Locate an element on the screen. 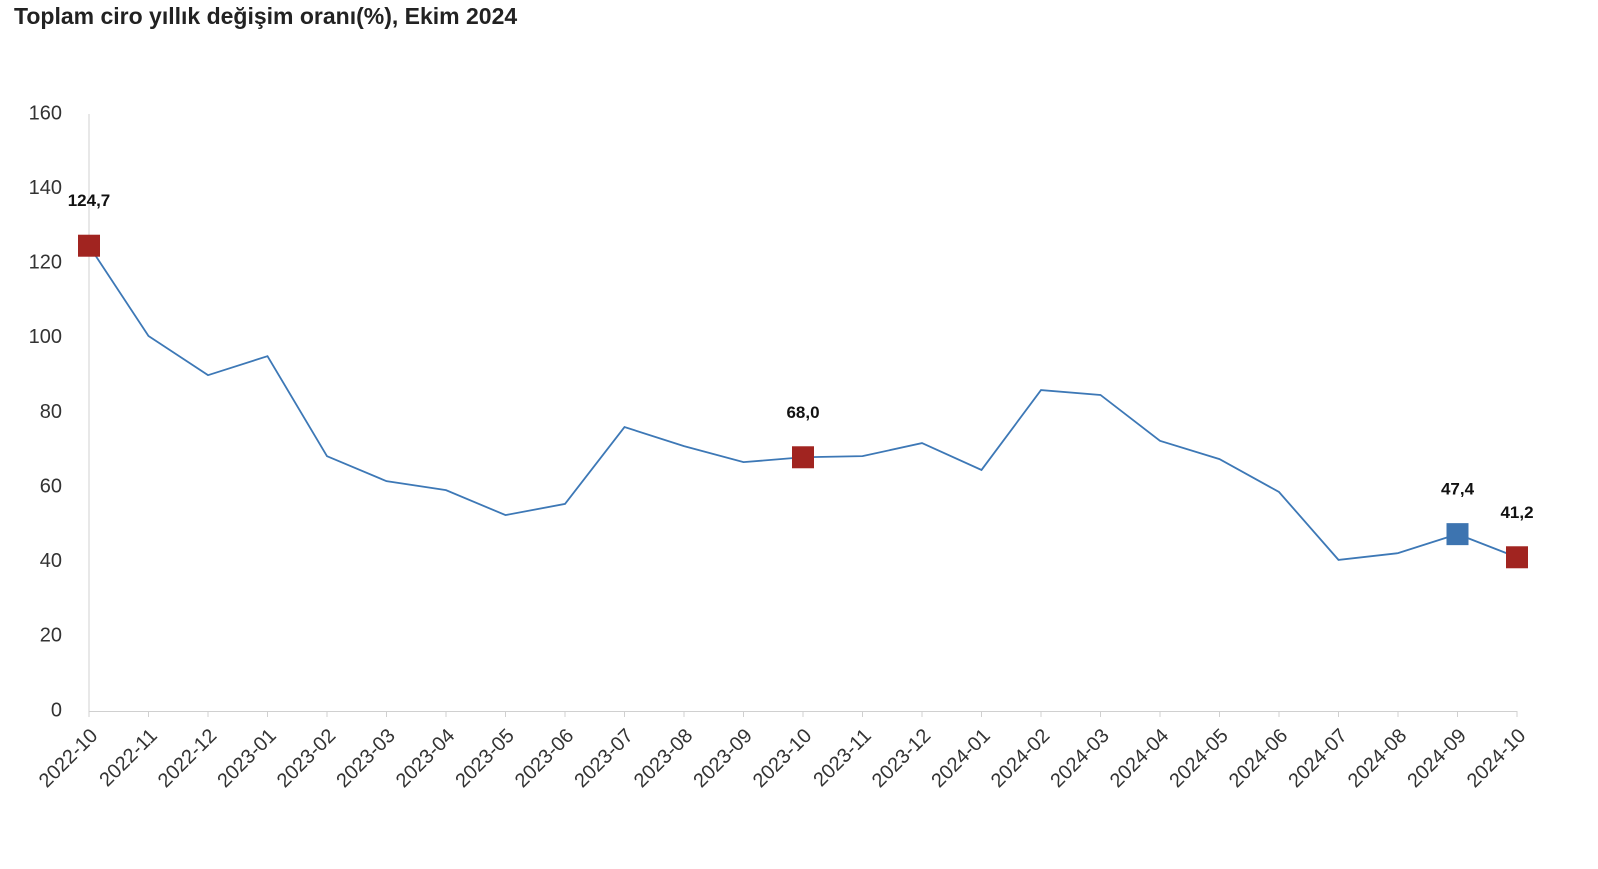  y-tick-label: 20 is located at coordinates (51, 636).